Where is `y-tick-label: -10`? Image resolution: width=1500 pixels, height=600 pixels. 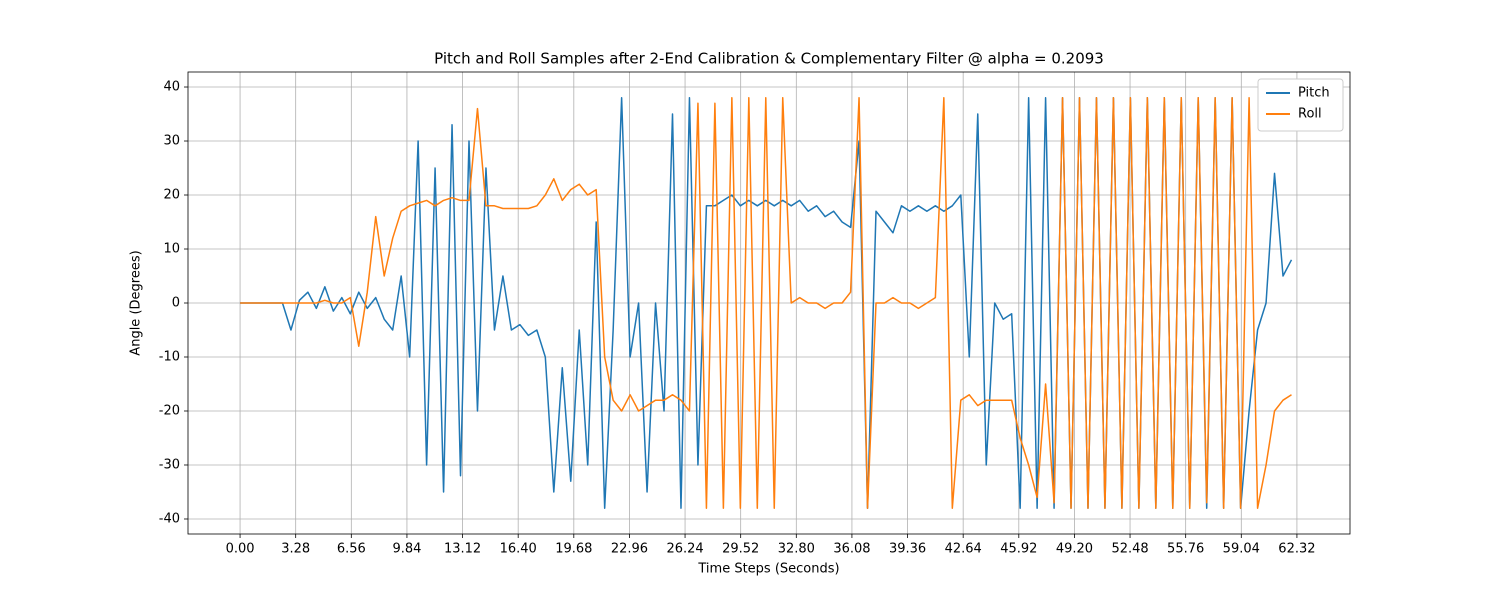
y-tick-label: -10 is located at coordinates (169, 356).